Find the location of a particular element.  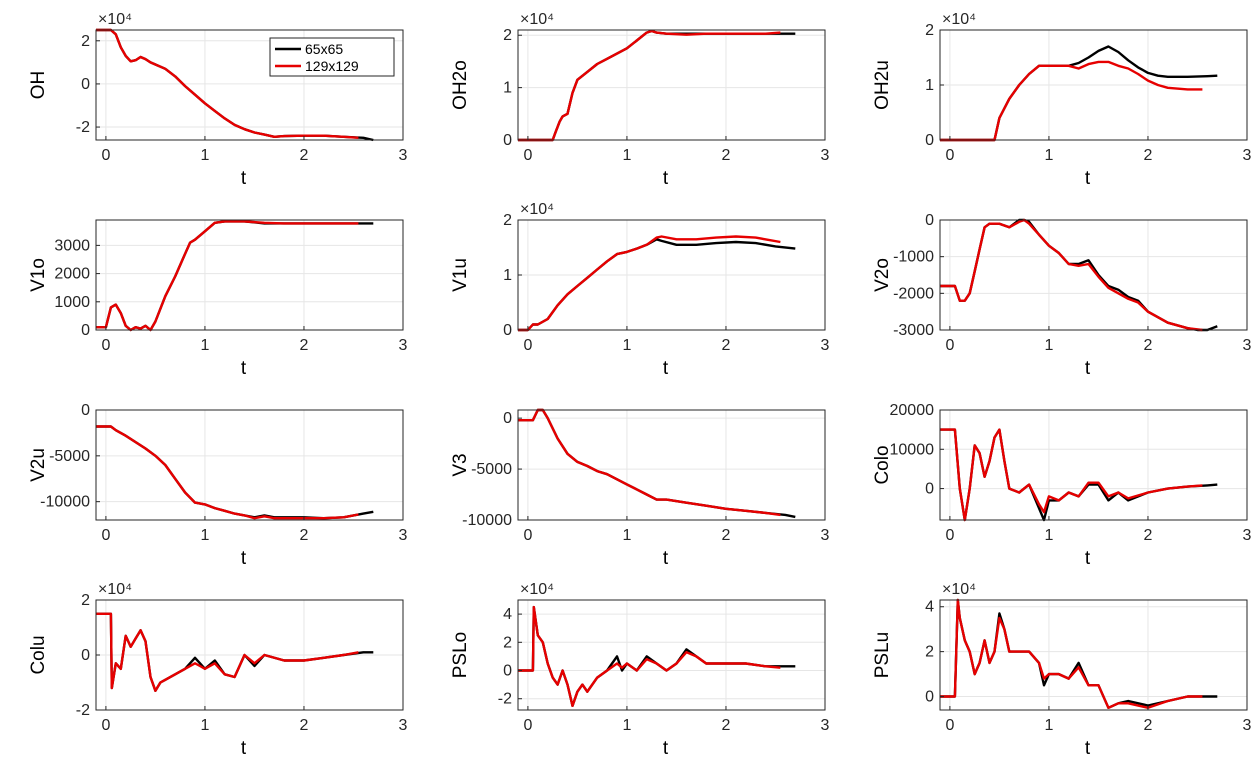

subplot-oh2o: 0 1 2 3 0 1 2 ×10⁴ t OH2o is located at coordinates (640, 100).